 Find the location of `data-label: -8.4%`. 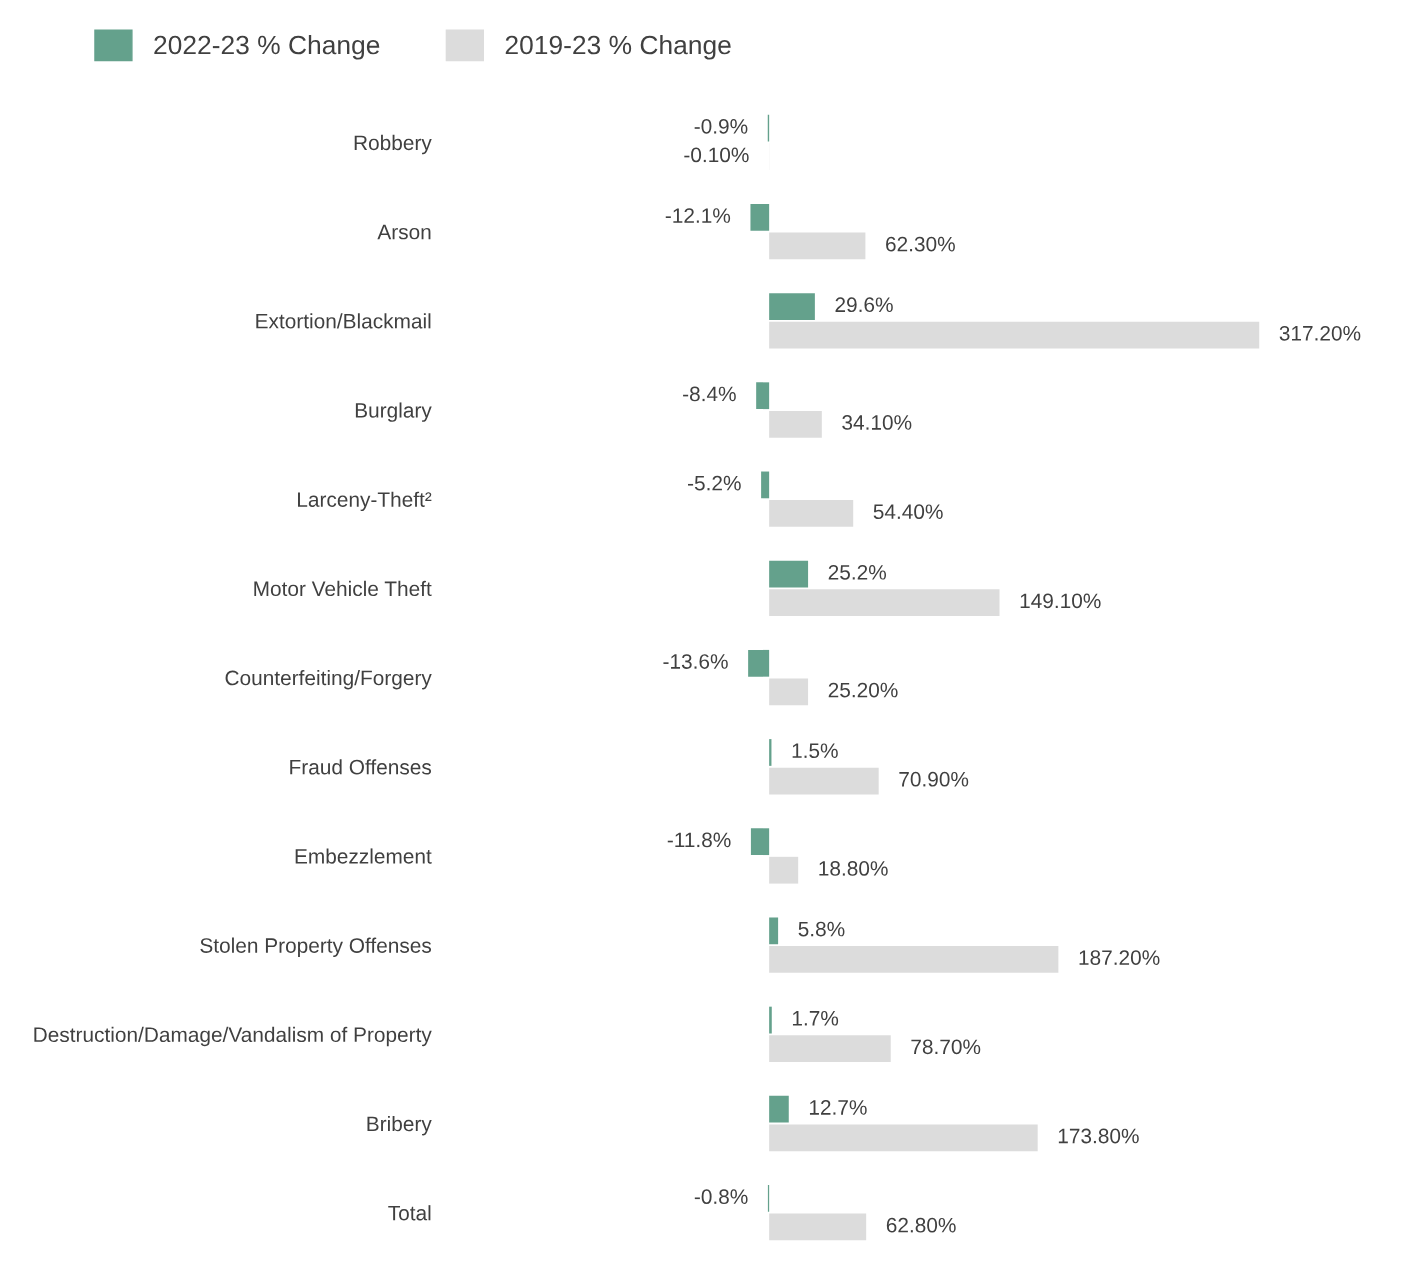

data-label: -8.4% is located at coordinates (709, 394).